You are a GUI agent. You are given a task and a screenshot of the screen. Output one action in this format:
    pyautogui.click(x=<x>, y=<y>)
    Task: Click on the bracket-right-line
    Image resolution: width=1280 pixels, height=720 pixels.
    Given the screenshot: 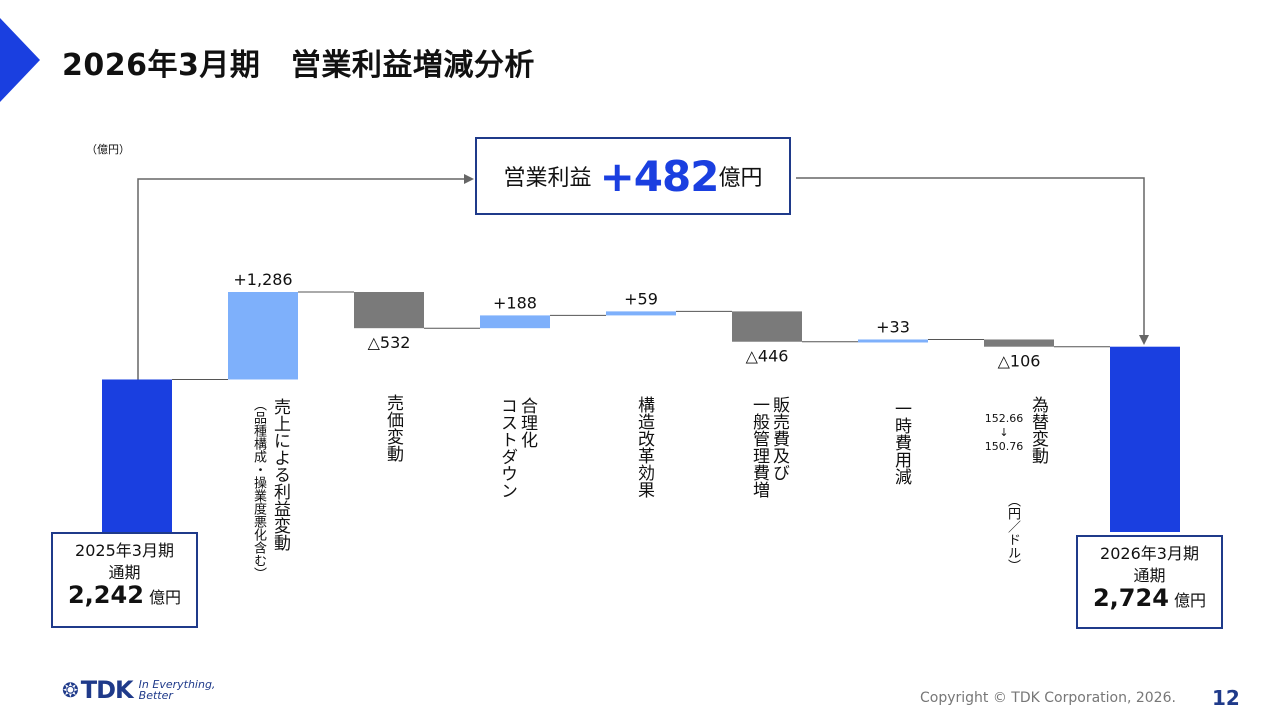 What is the action you would take?
    pyautogui.click(x=970, y=257)
    